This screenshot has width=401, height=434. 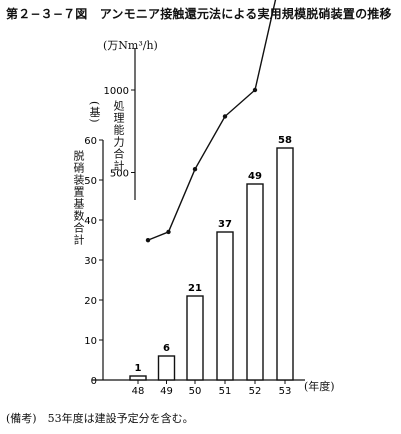 What do you see at coordinates (195, 288) in the screenshot?
I see `bar-value-label: 21` at bounding box center [195, 288].